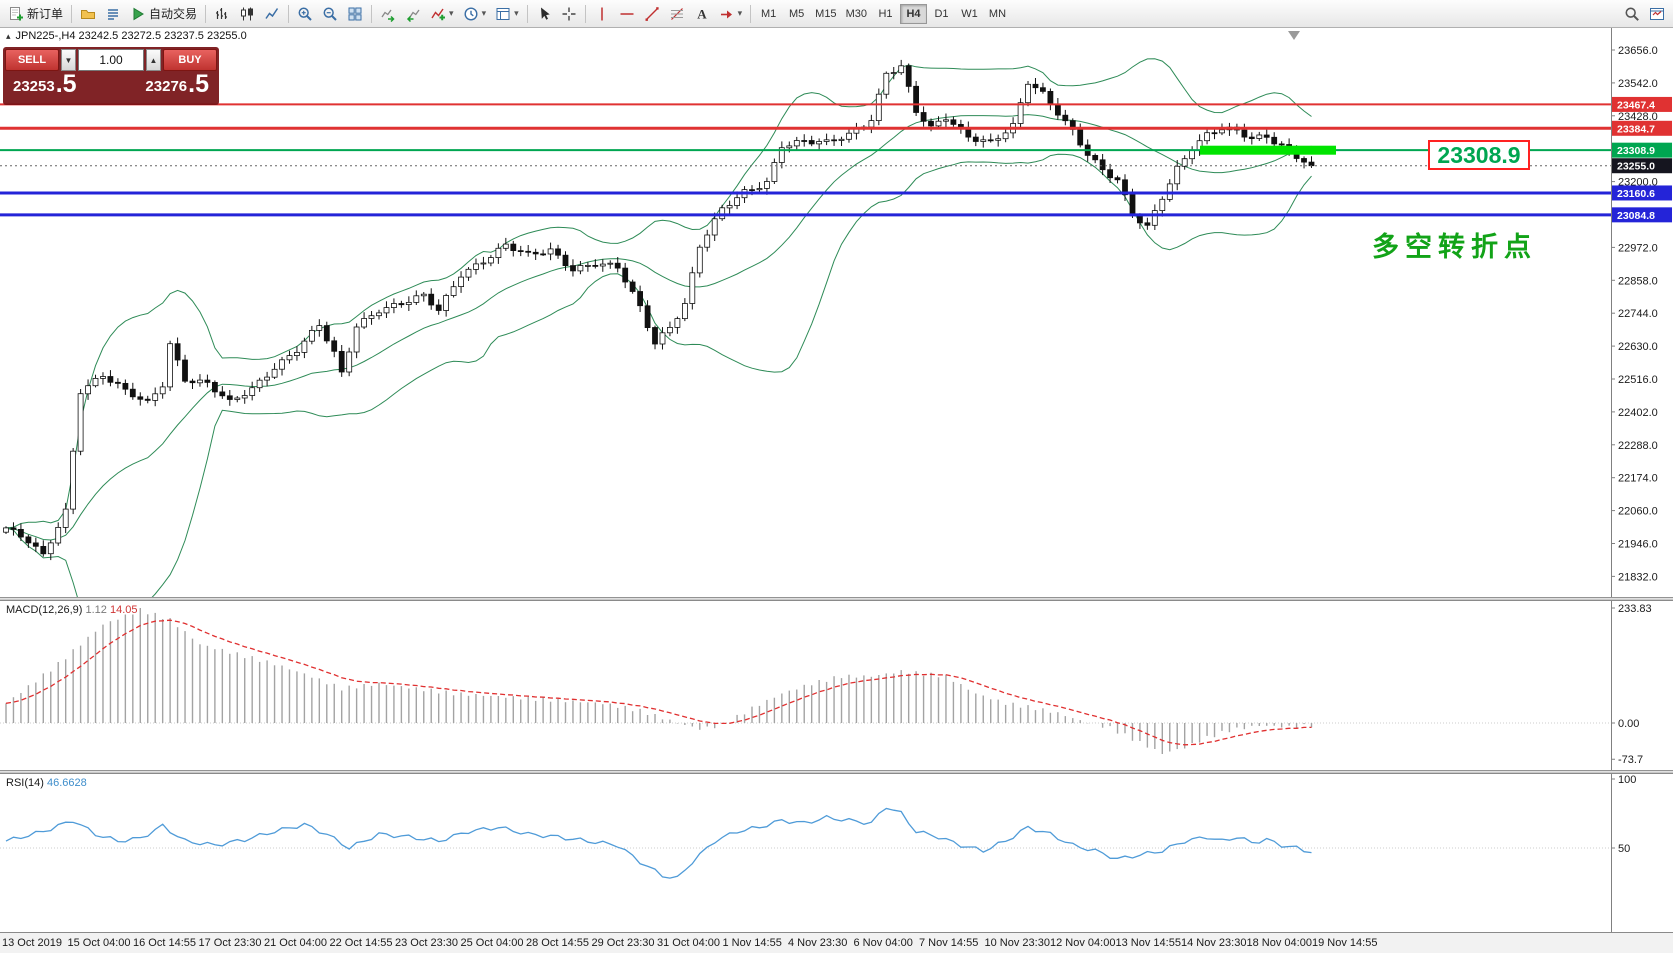 The height and width of the screenshot is (953, 1673). I want to click on auto-trading-button: 自动交易, so click(163, 14).